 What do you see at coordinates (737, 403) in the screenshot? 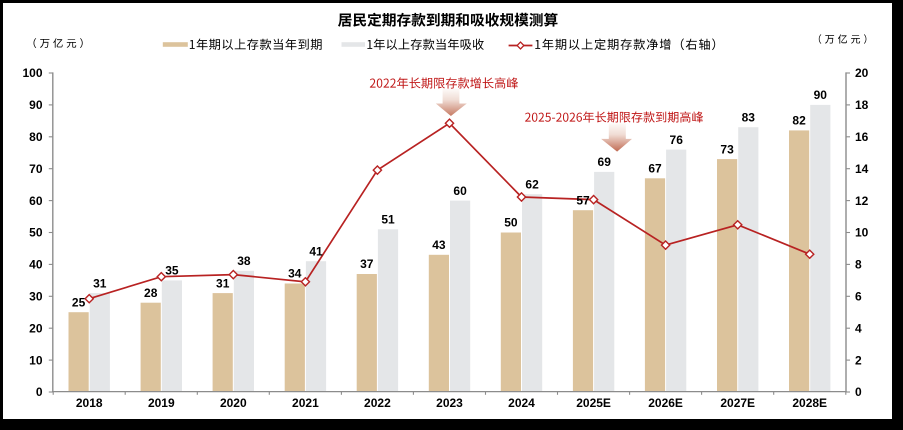
I see `svg-text: 2027E` at bounding box center [737, 403].